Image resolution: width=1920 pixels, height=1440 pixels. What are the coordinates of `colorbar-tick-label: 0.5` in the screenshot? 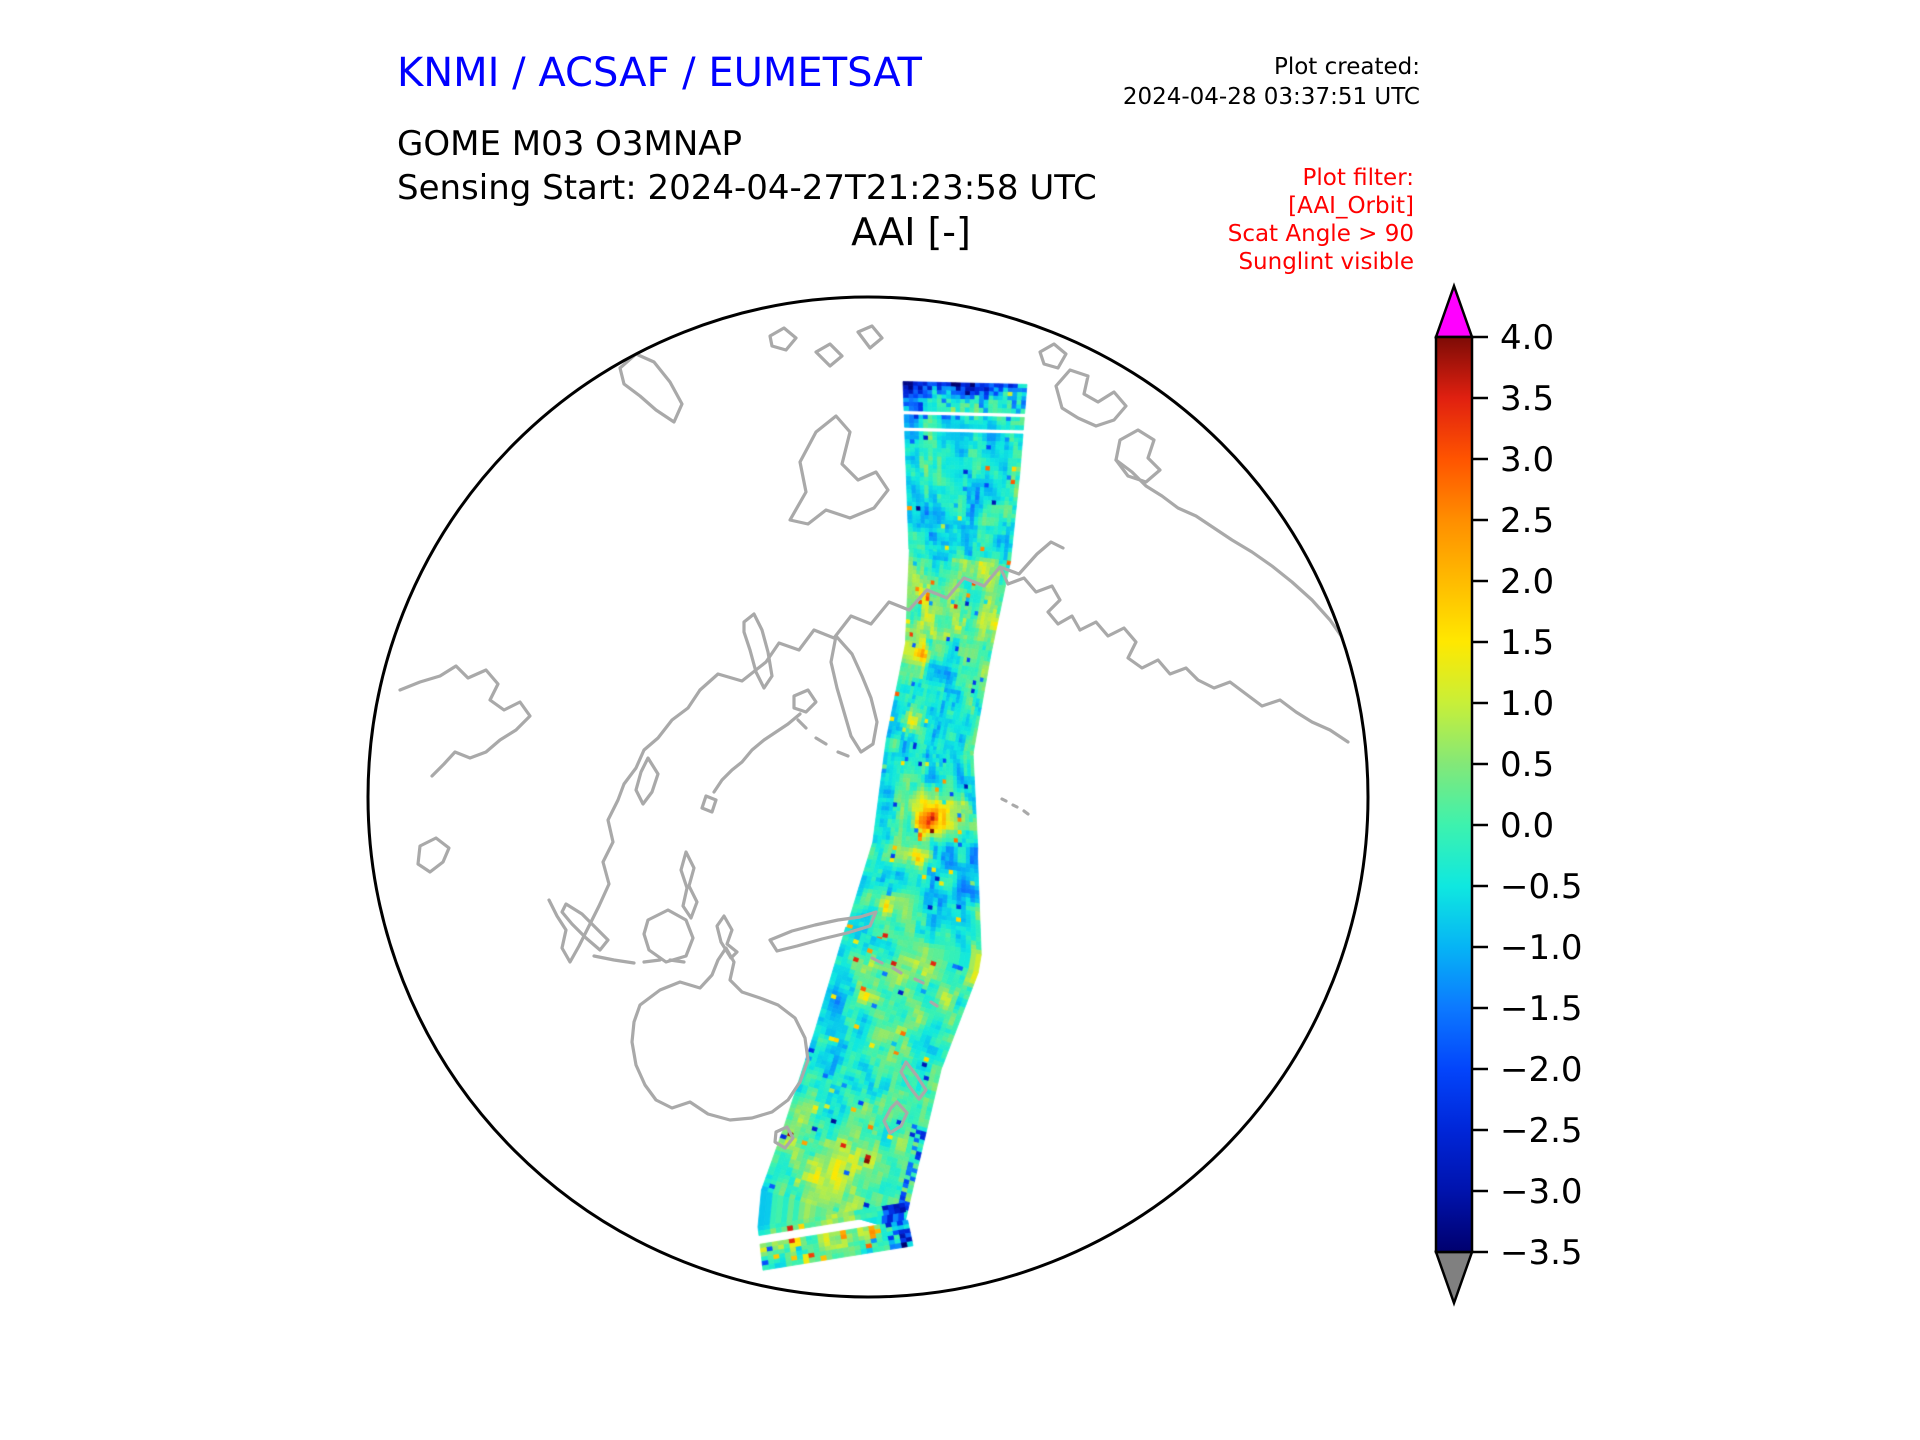 It's located at (1527, 765).